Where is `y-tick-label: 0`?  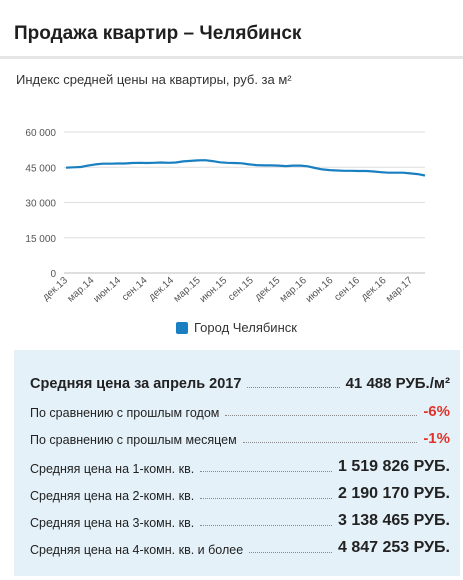
y-tick-label: 0 is located at coordinates (53, 274).